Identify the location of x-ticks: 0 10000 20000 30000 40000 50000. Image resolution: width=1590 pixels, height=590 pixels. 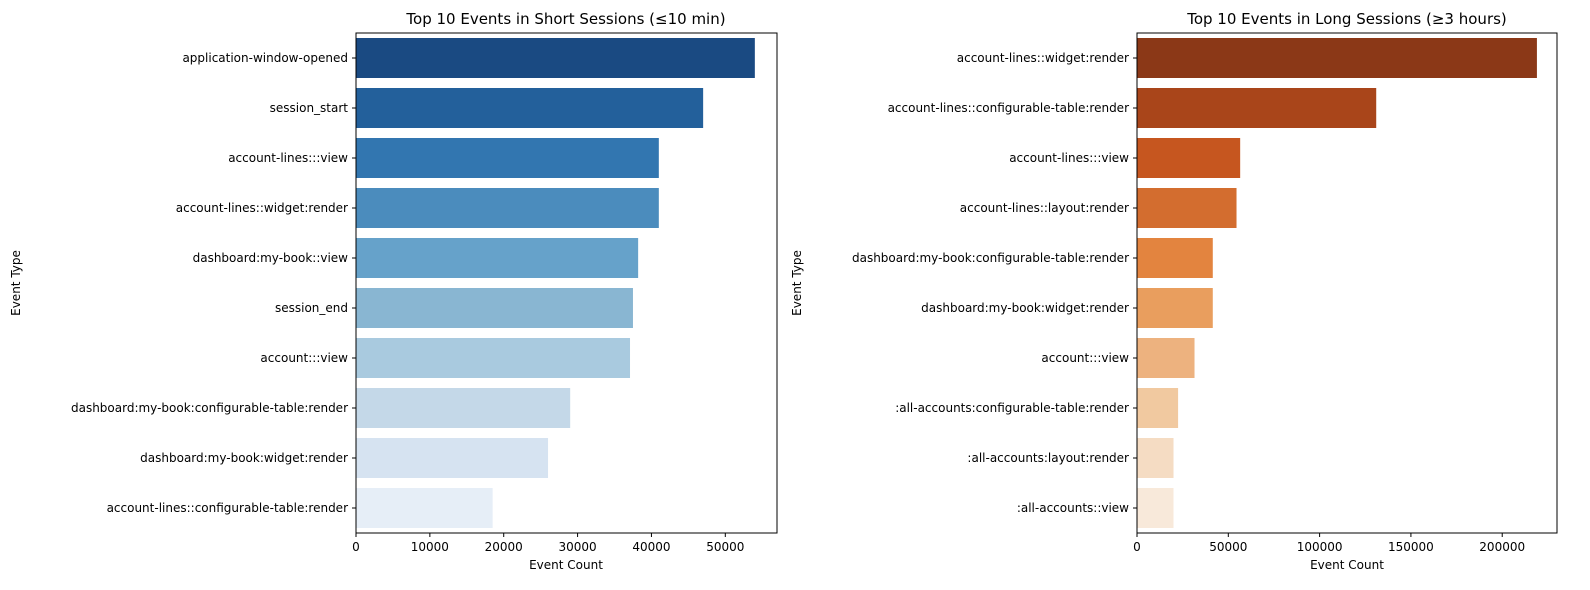
(548, 543).